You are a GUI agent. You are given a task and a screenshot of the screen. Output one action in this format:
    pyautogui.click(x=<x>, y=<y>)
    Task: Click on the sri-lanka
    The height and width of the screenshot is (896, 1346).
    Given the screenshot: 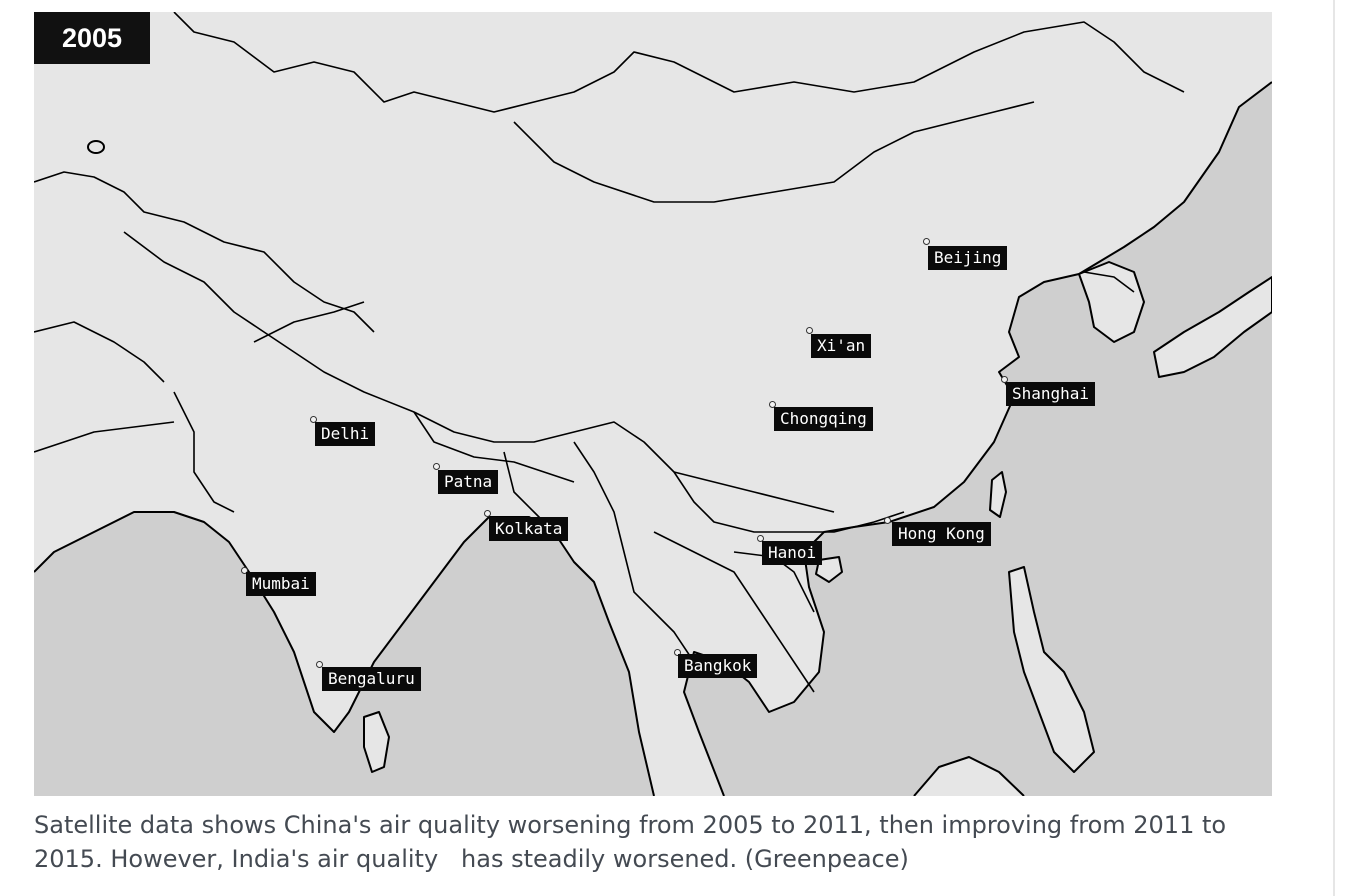 What is the action you would take?
    pyautogui.click(x=376, y=742)
    